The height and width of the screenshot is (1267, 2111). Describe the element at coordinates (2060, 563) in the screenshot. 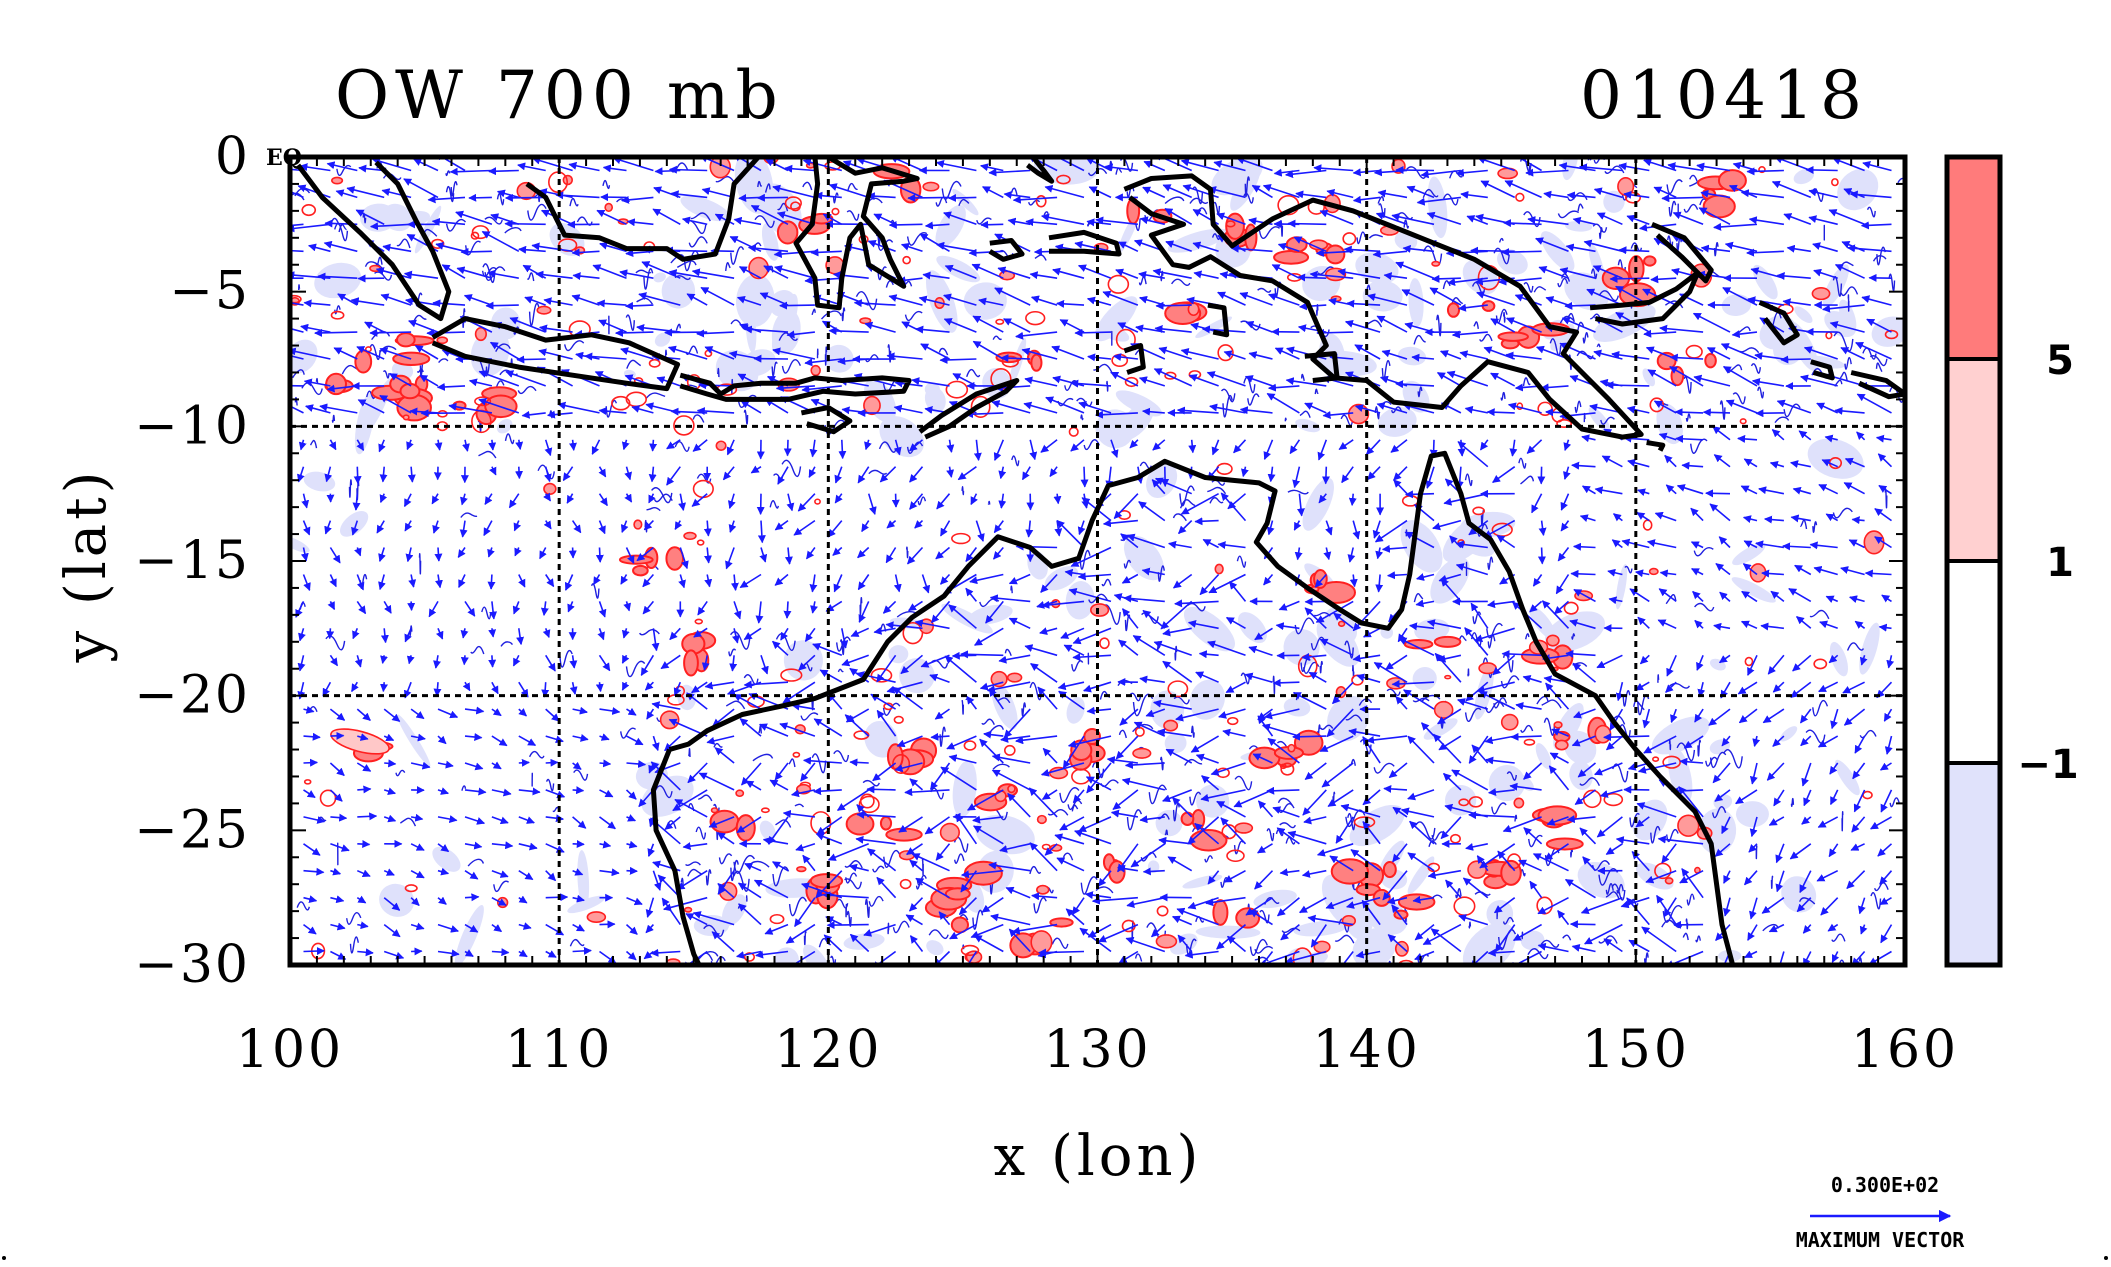

I see `colorbar-label-1: 1` at that location.